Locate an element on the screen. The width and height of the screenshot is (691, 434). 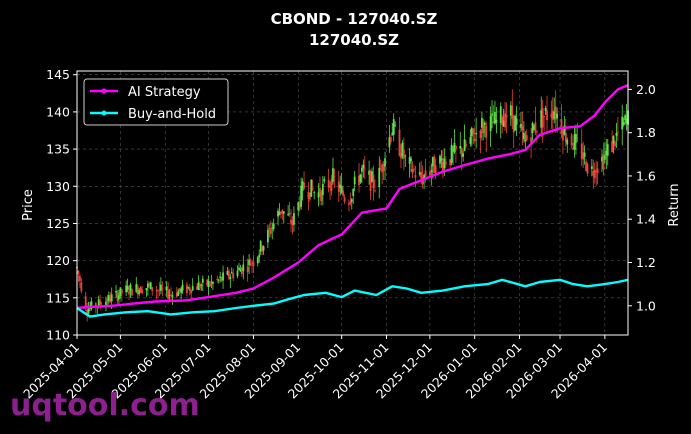
legend-ai-label: AI Strategy is located at coordinates (164, 92).